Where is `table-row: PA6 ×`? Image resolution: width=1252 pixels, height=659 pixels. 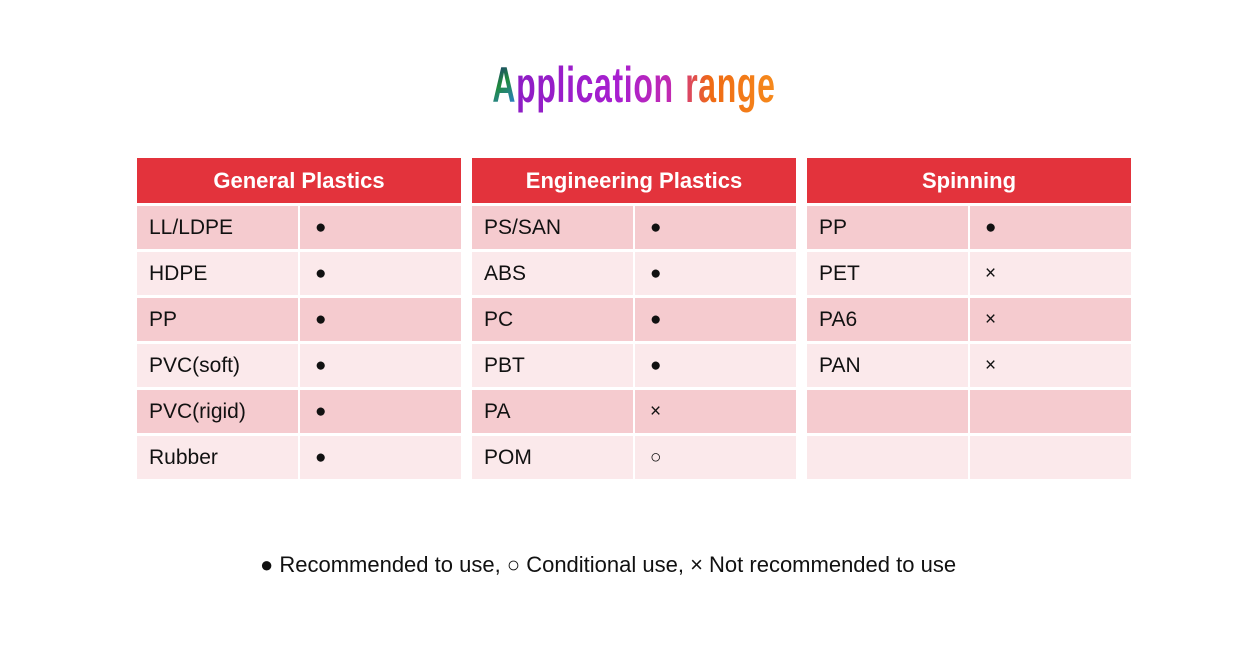
table-row: PA6 × is located at coordinates (969, 319).